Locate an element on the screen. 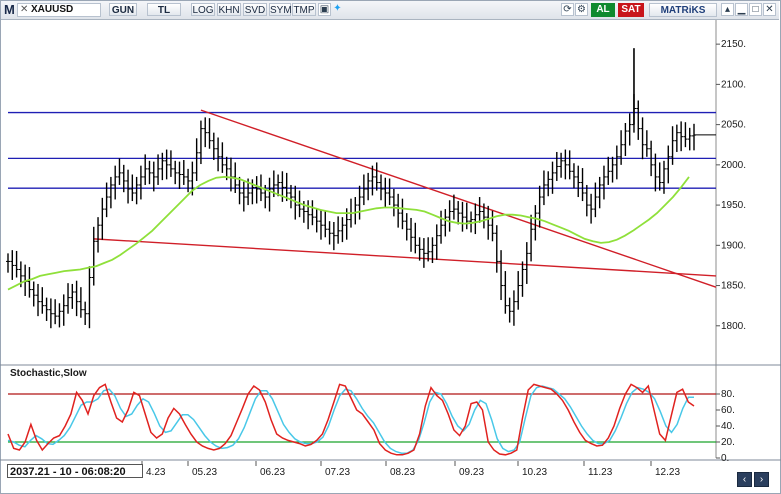 Image resolution: width=781 pixels, height=494 pixels. y-tick-label: 2100. is located at coordinates (733, 84).